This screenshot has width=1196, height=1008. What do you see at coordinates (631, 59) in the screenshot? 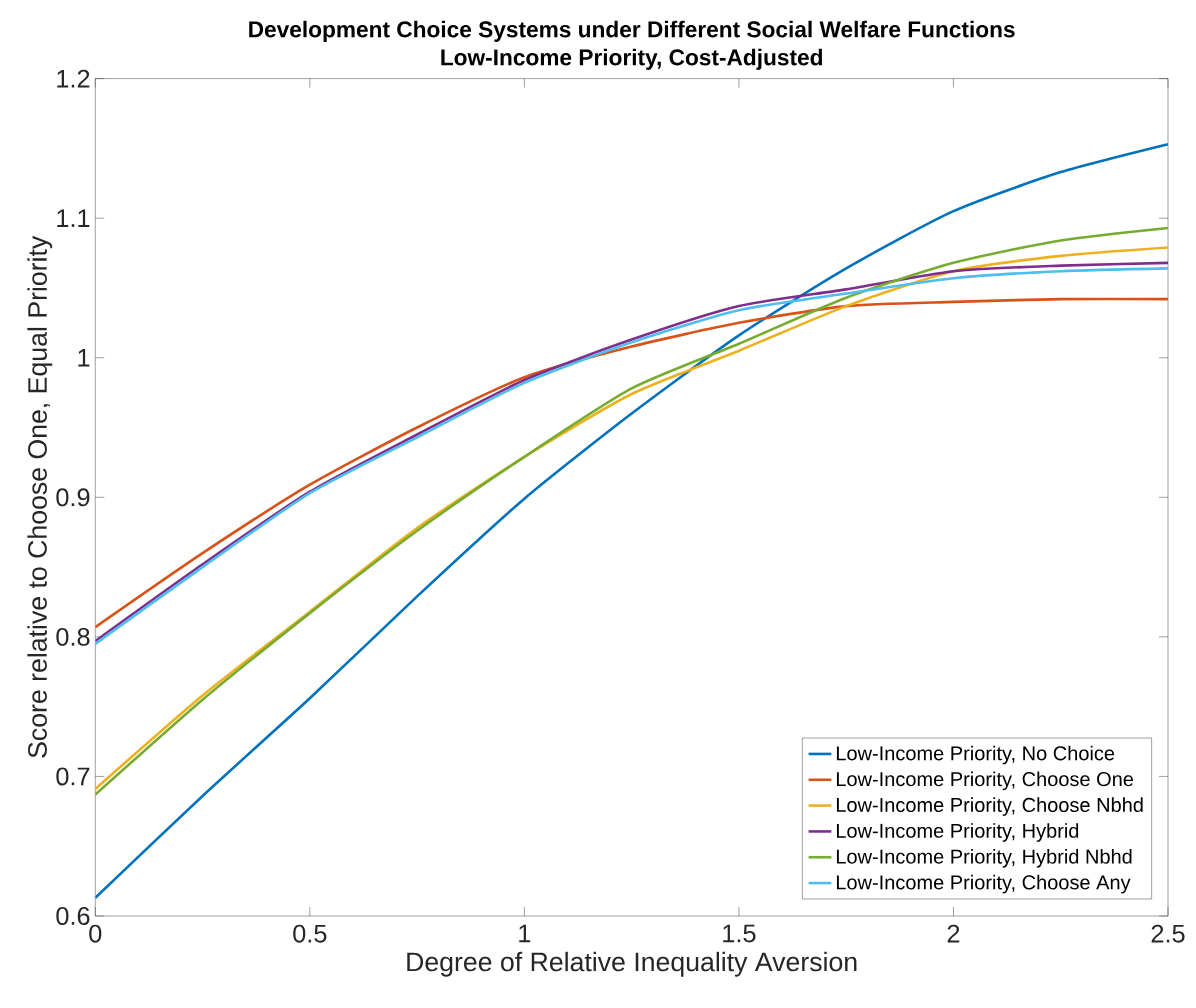
I see `chart-subtitle: Low-Income Priority, Cost-Adjusted` at bounding box center [631, 59].